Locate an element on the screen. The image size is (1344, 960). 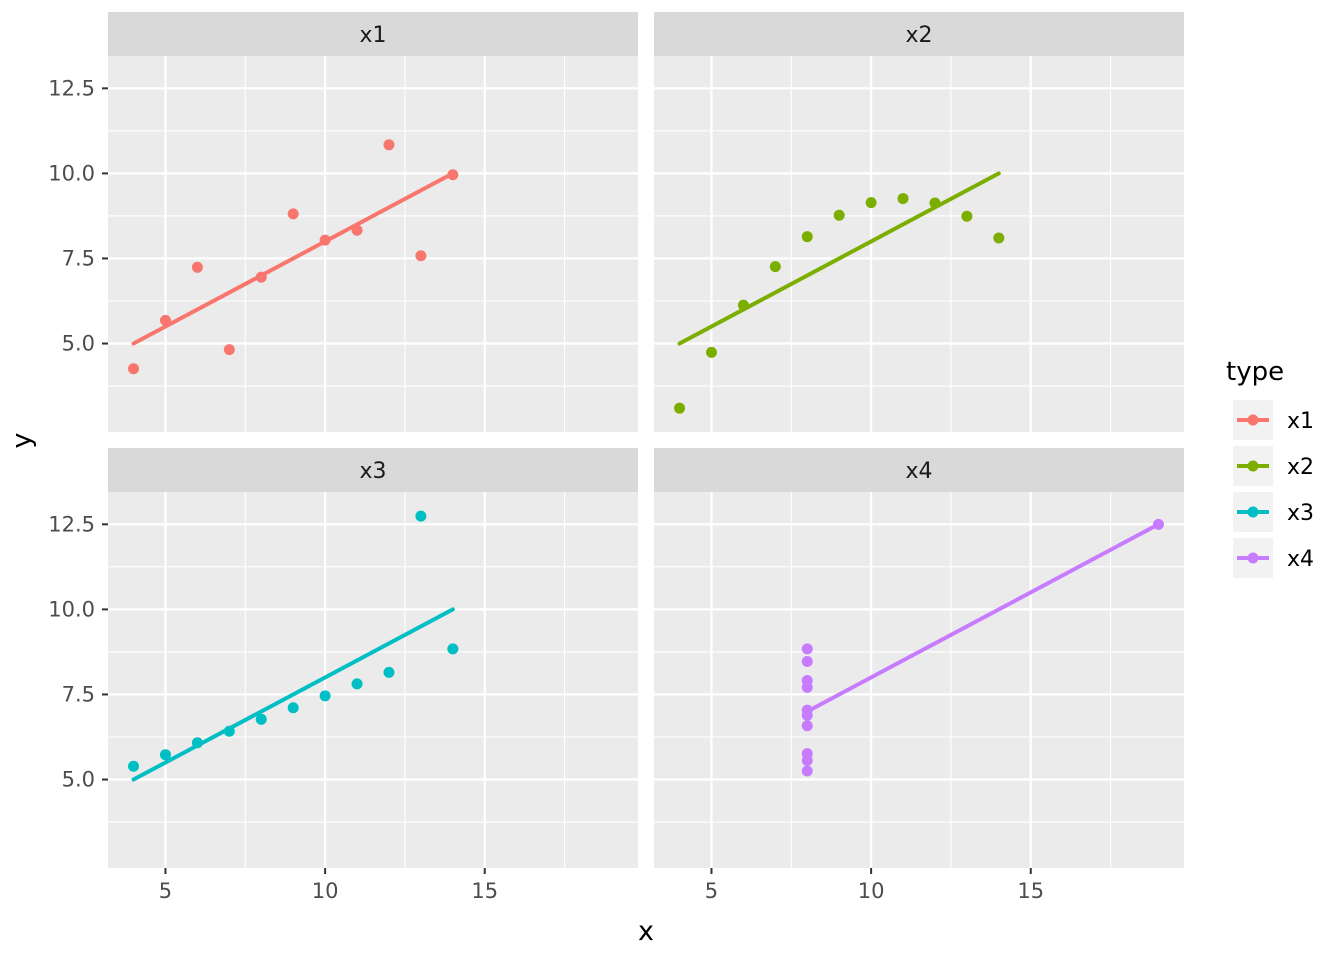
legend-entry-label: x1 is located at coordinates (1300, 421).